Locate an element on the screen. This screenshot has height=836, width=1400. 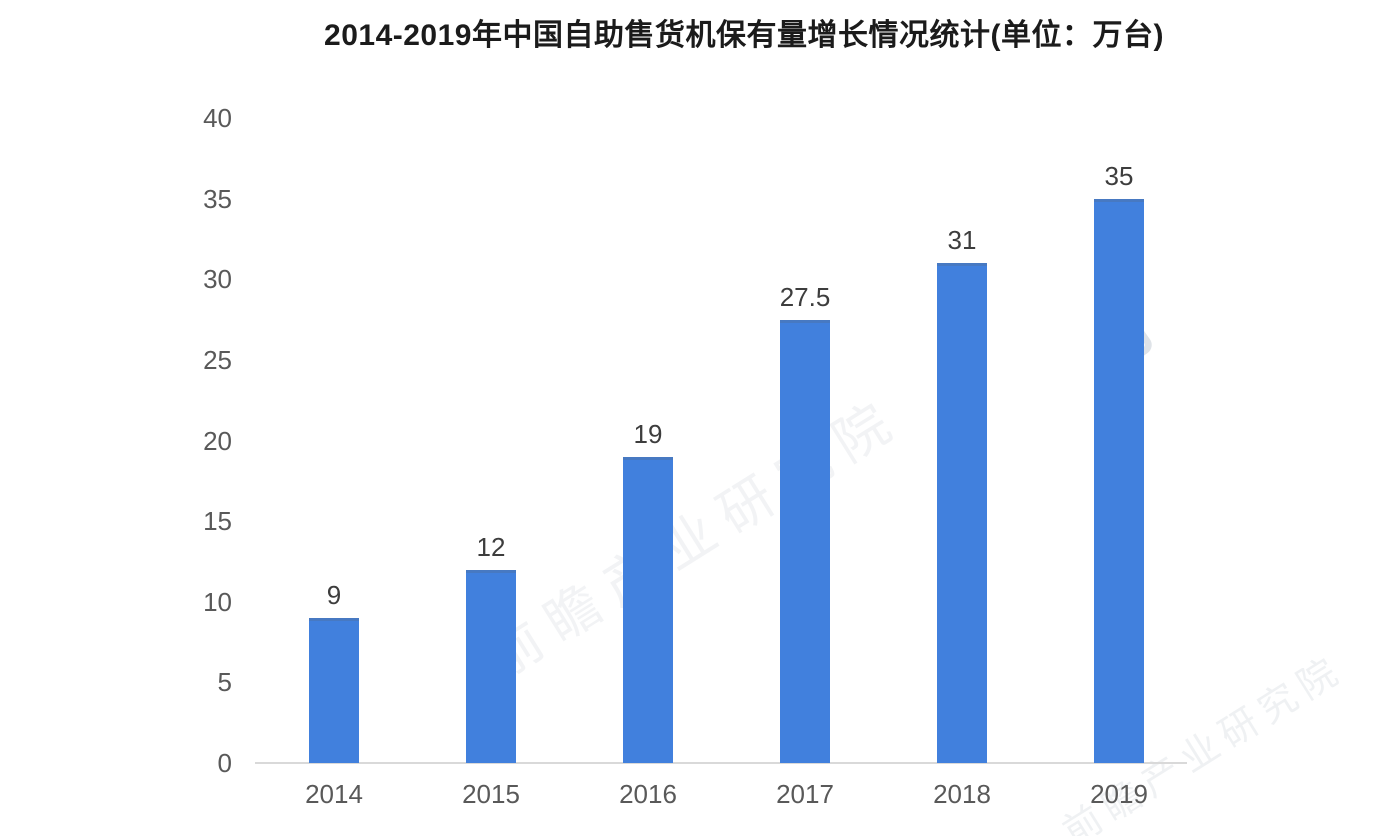
bar-2016 is located at coordinates (648, 609).